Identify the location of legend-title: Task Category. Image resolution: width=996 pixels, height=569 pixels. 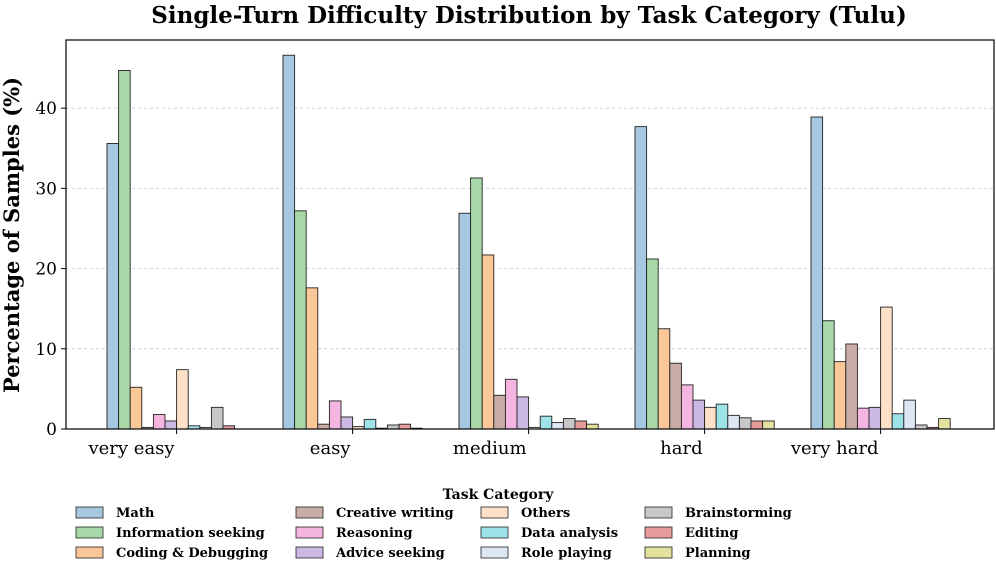
(499, 495).